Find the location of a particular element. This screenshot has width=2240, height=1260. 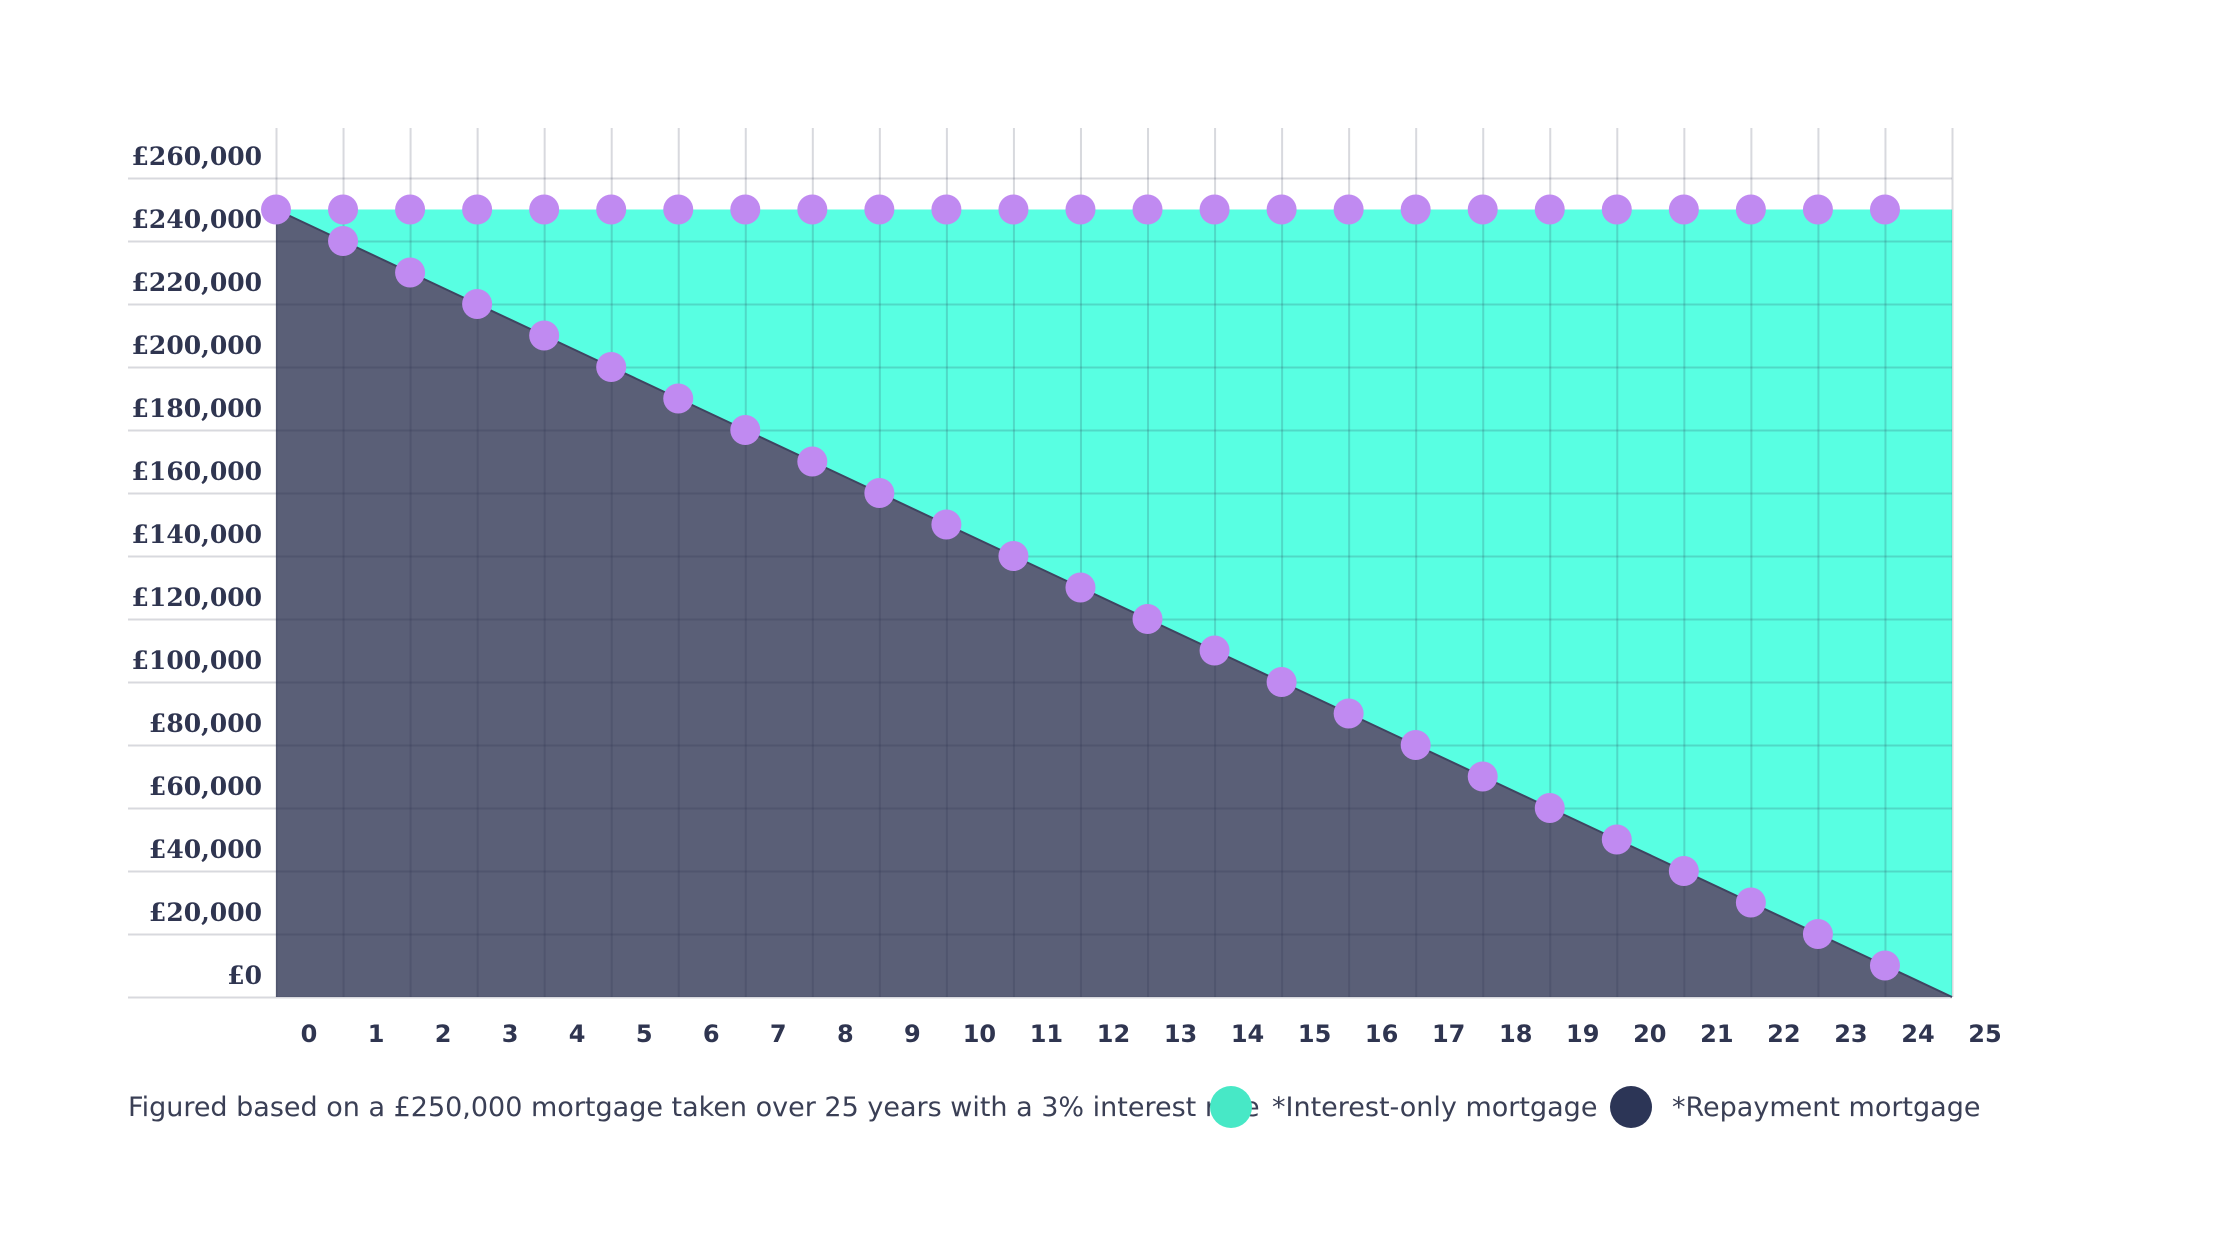

legend-label-repayment: *Repayment mortgage is located at coordinates (1826, 1107).